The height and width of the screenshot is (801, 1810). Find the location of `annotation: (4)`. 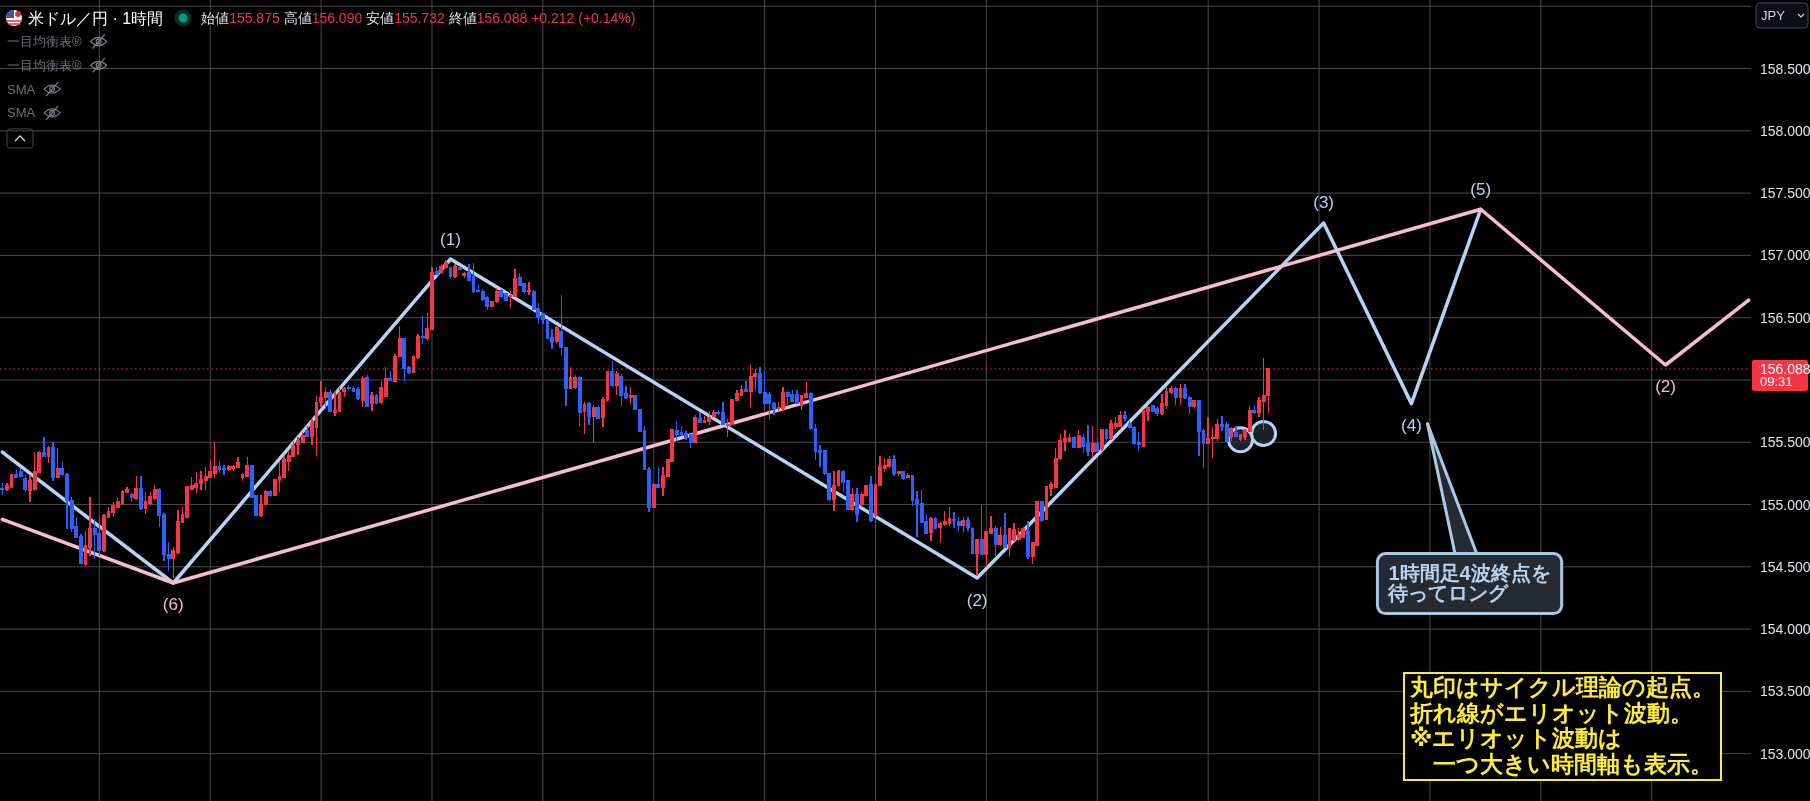

annotation: (4) is located at coordinates (1411, 426).